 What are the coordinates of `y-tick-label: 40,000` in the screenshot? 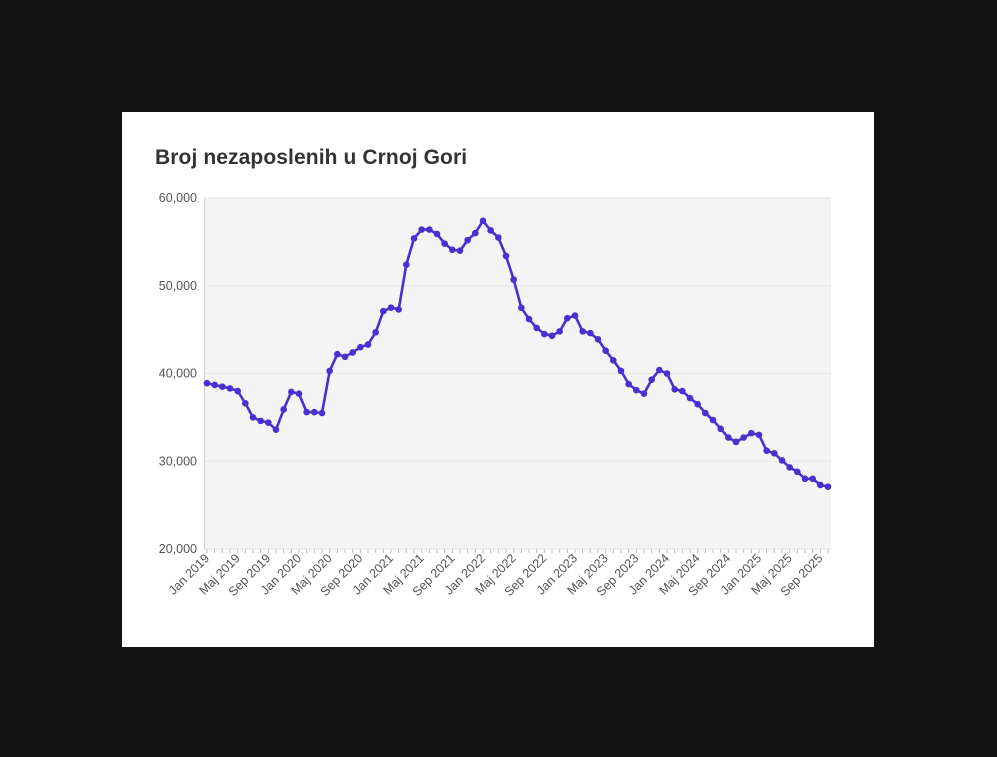 It's located at (178, 374).